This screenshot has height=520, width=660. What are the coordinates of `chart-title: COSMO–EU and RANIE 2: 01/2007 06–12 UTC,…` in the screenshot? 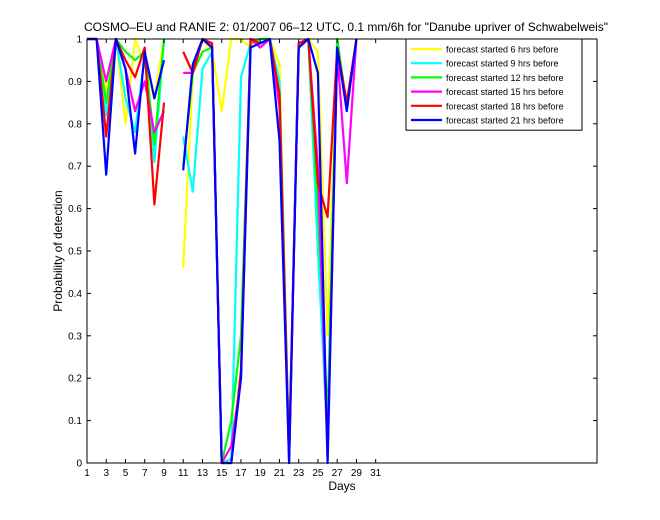 It's located at (346, 27).